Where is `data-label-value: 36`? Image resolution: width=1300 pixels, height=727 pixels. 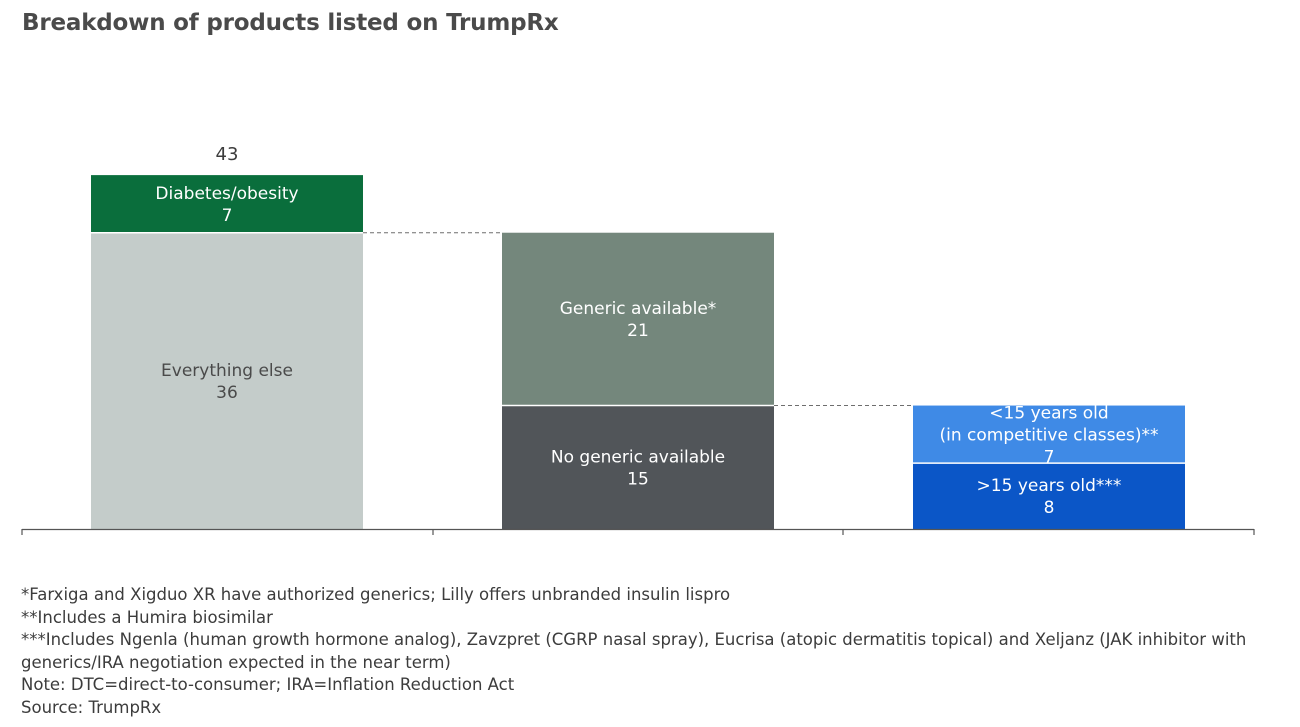 data-label-value: 36 is located at coordinates (227, 393).